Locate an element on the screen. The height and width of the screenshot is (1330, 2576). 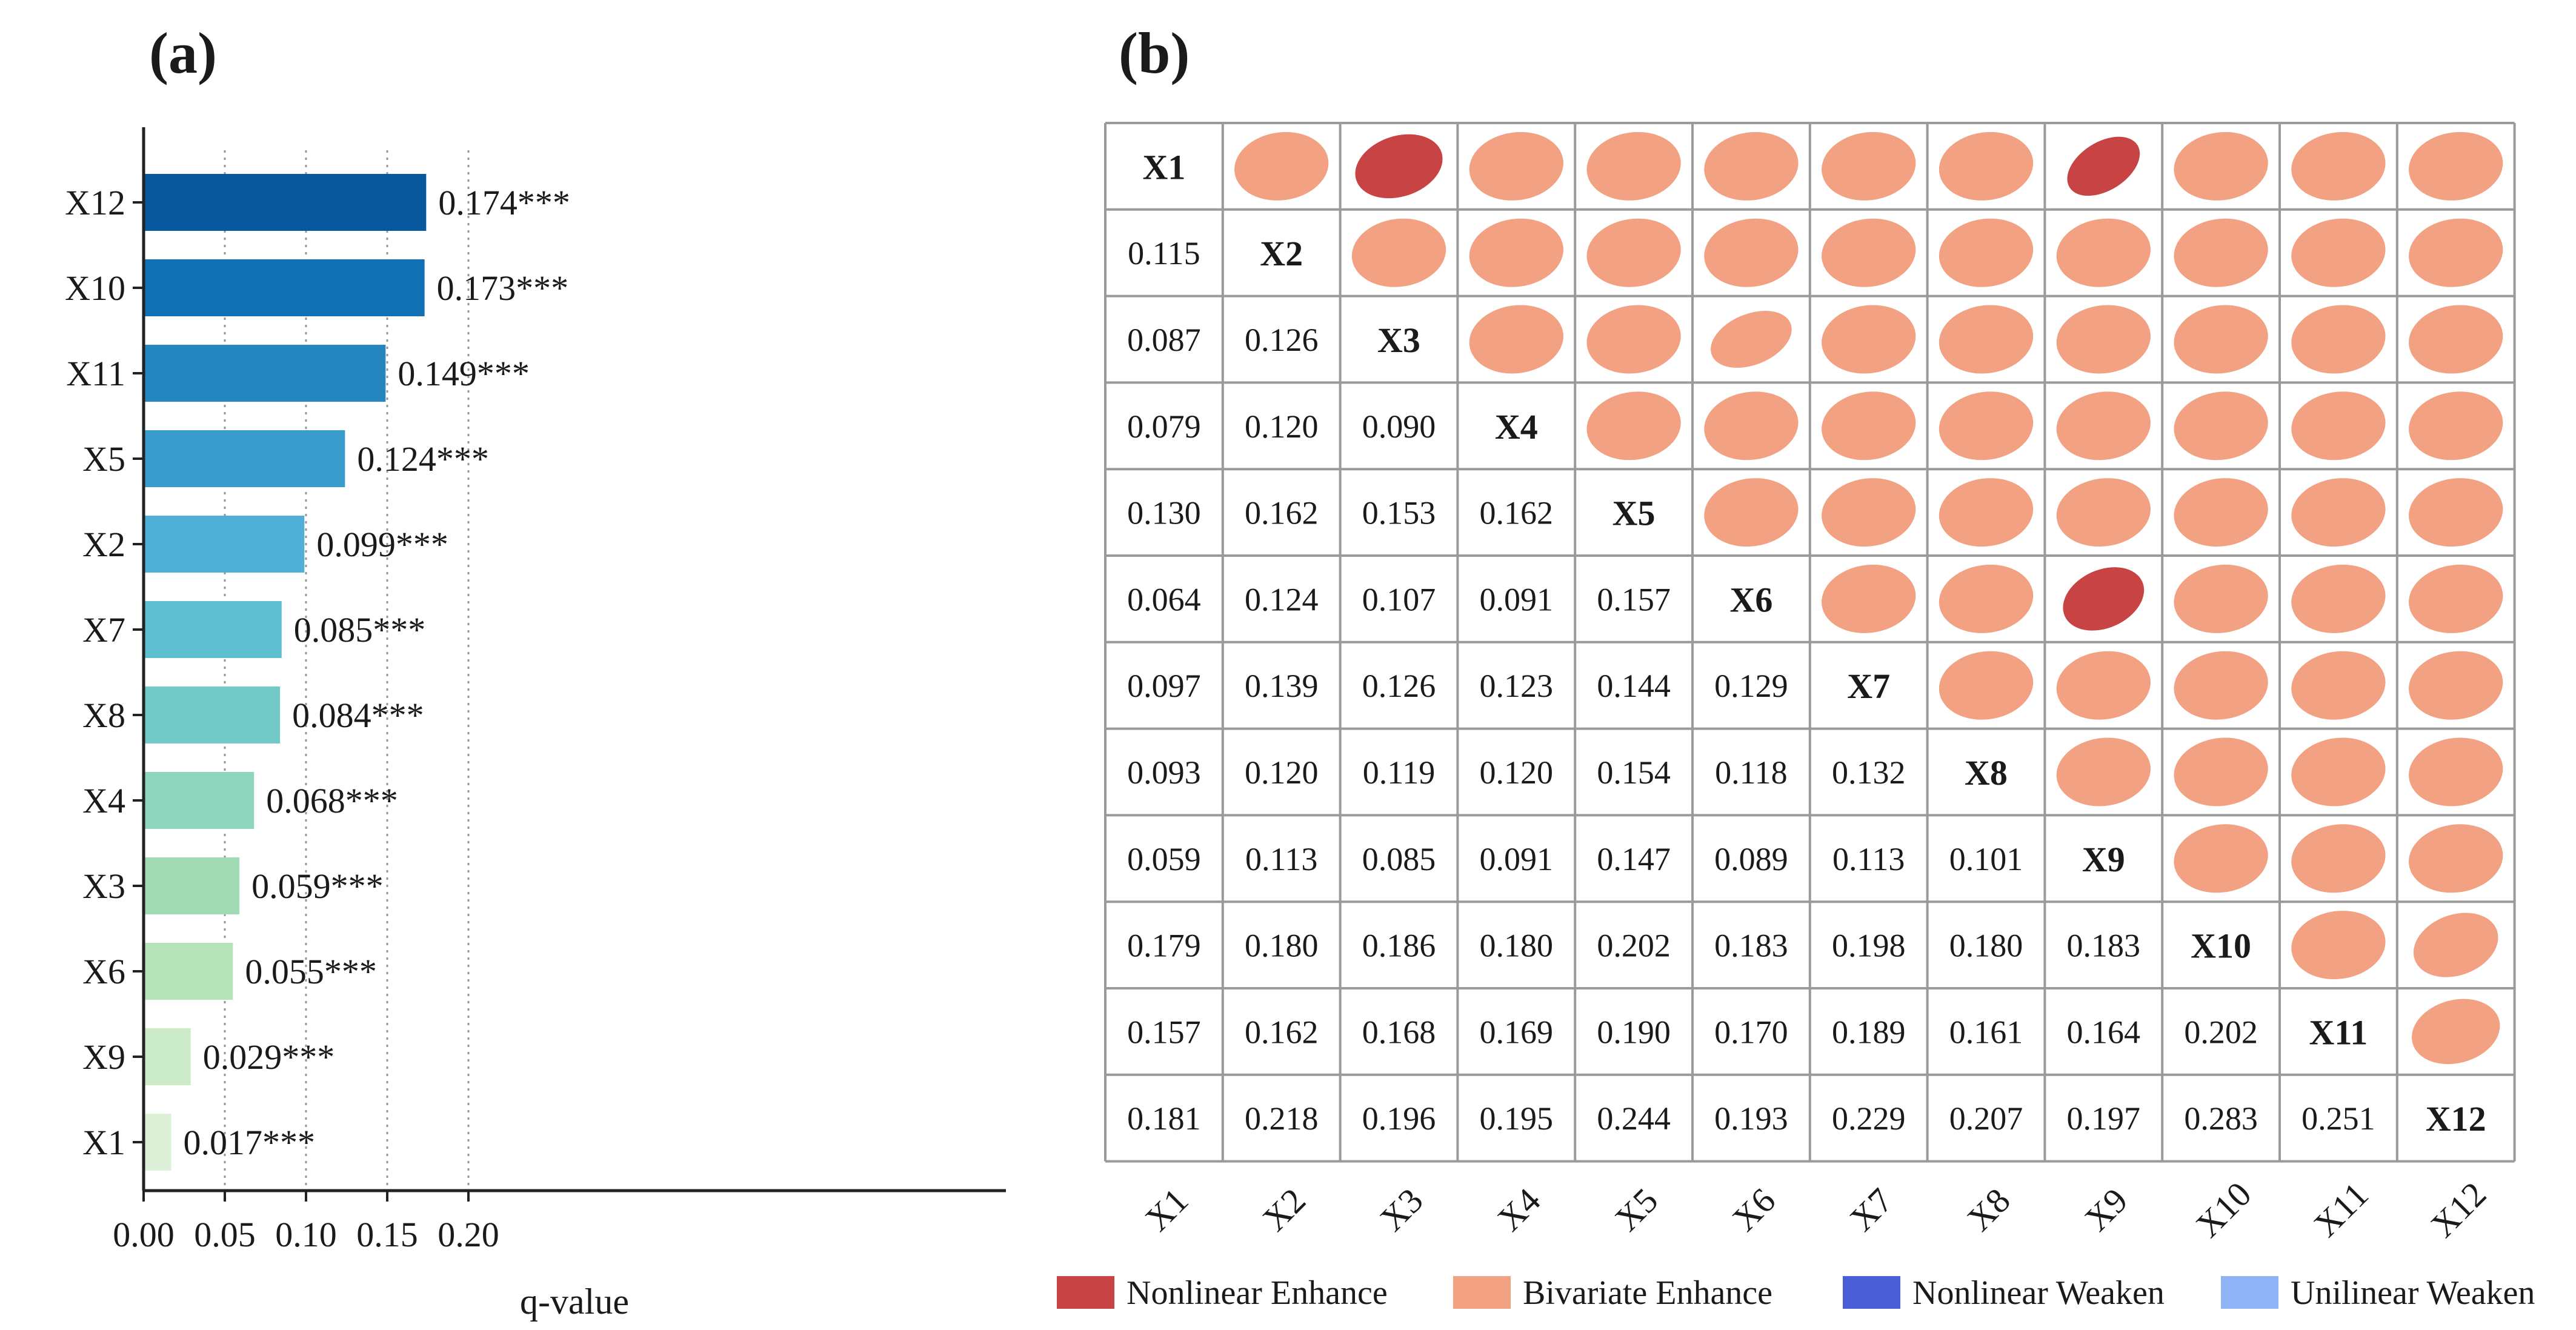
y-tick-label: X9 is located at coordinates (103, 1057).